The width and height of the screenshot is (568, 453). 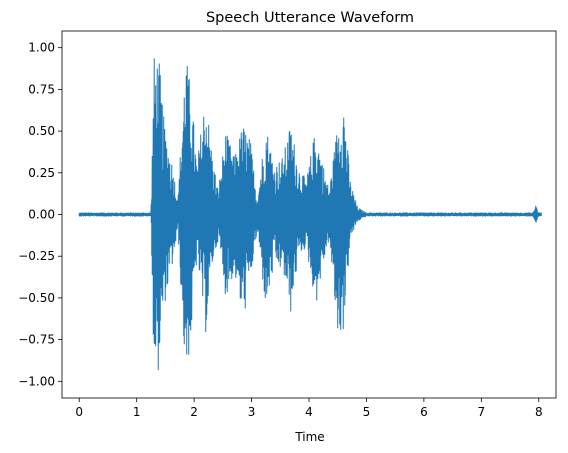 What do you see at coordinates (194, 412) in the screenshot?
I see `x-tick-label: 2` at bounding box center [194, 412].